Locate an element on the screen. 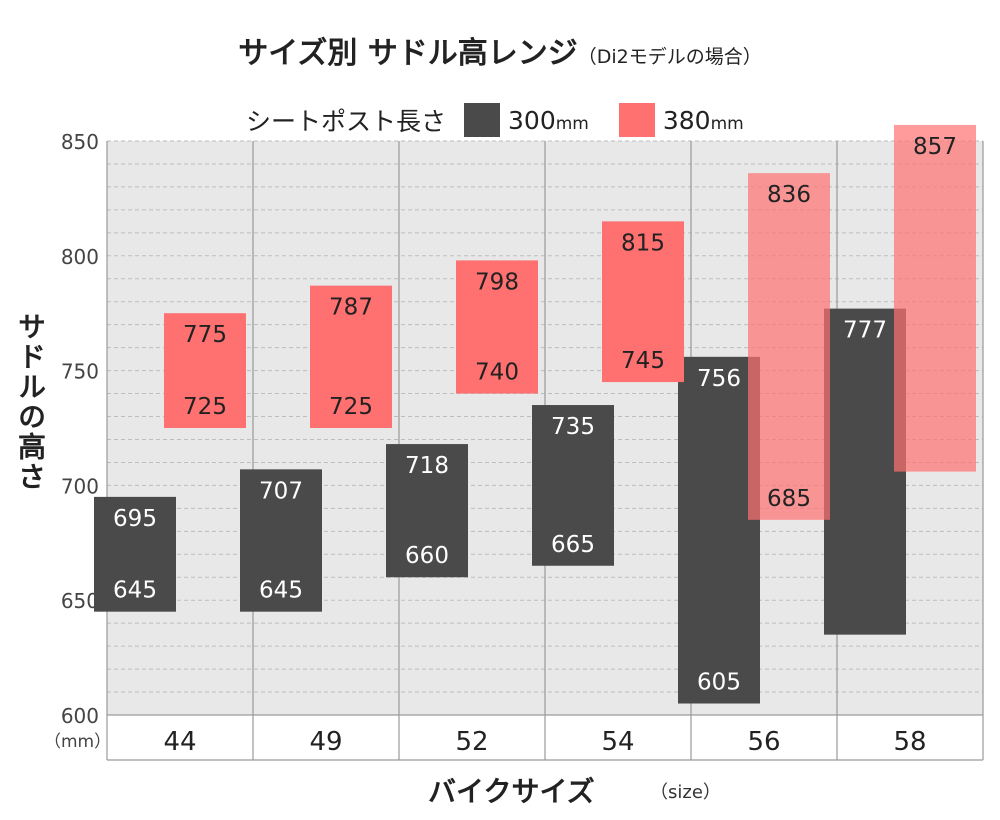 This screenshot has height=820, width=1000. data-label-380-56-high: 836 is located at coordinates (789, 195).